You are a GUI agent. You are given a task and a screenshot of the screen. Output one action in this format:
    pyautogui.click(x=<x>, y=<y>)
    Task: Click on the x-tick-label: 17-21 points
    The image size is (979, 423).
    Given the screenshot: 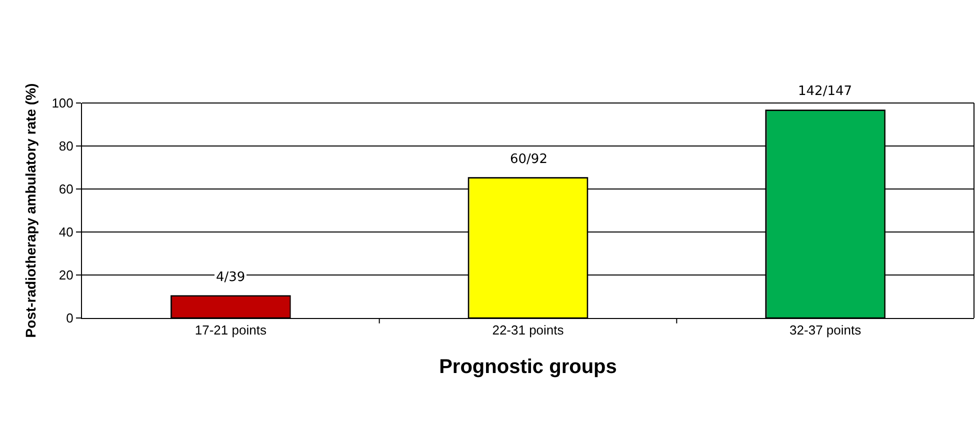 What is the action you would take?
    pyautogui.click(x=230, y=330)
    